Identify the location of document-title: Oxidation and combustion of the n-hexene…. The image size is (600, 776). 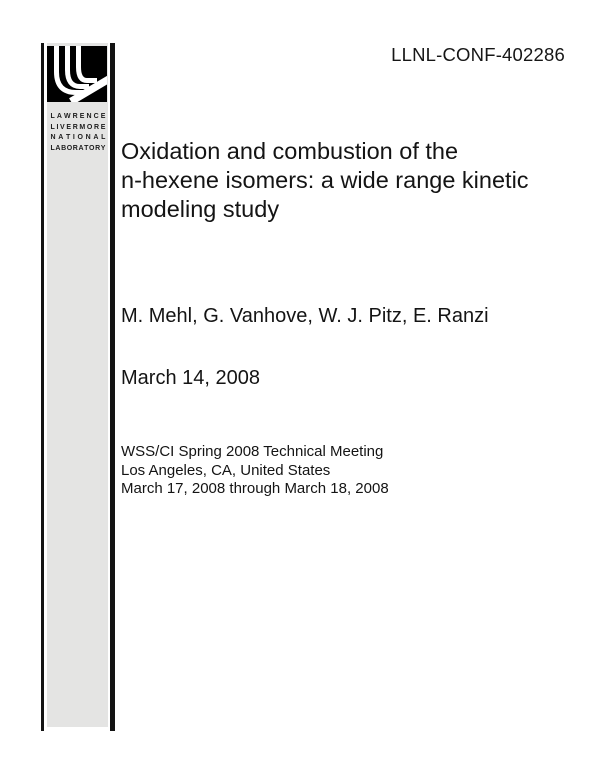
(325, 180).